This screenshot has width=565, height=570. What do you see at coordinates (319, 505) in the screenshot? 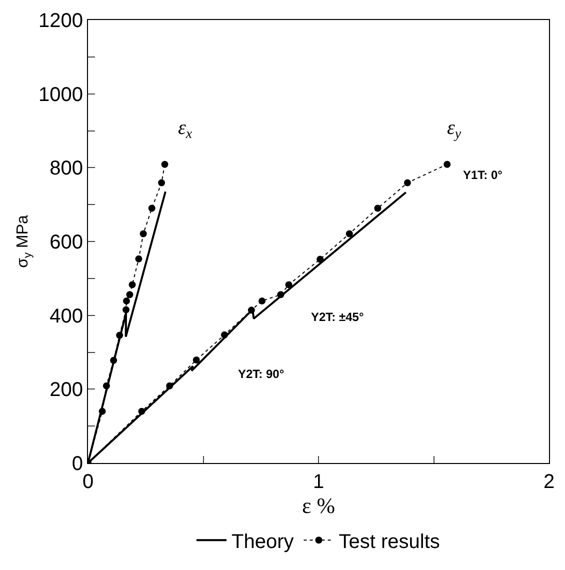
I see `x-axis-title: ε %` at bounding box center [319, 505].